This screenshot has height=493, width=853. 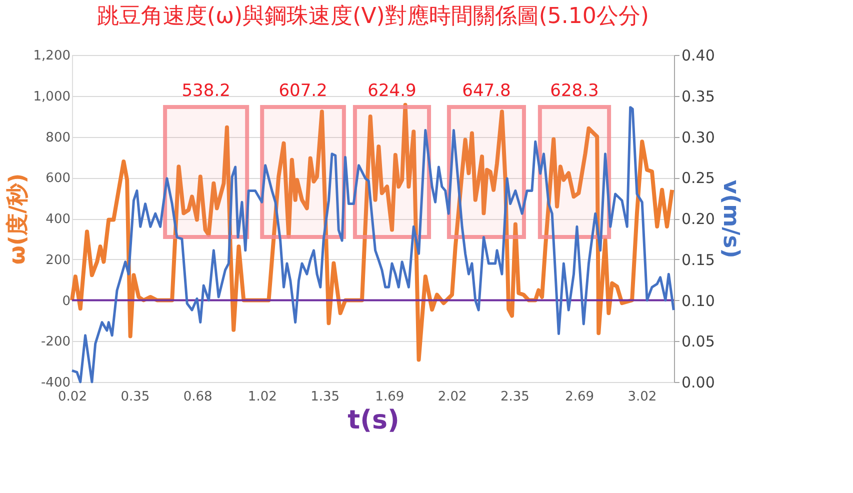 I want to click on y2-tick-label: 0.05, so click(x=698, y=341).